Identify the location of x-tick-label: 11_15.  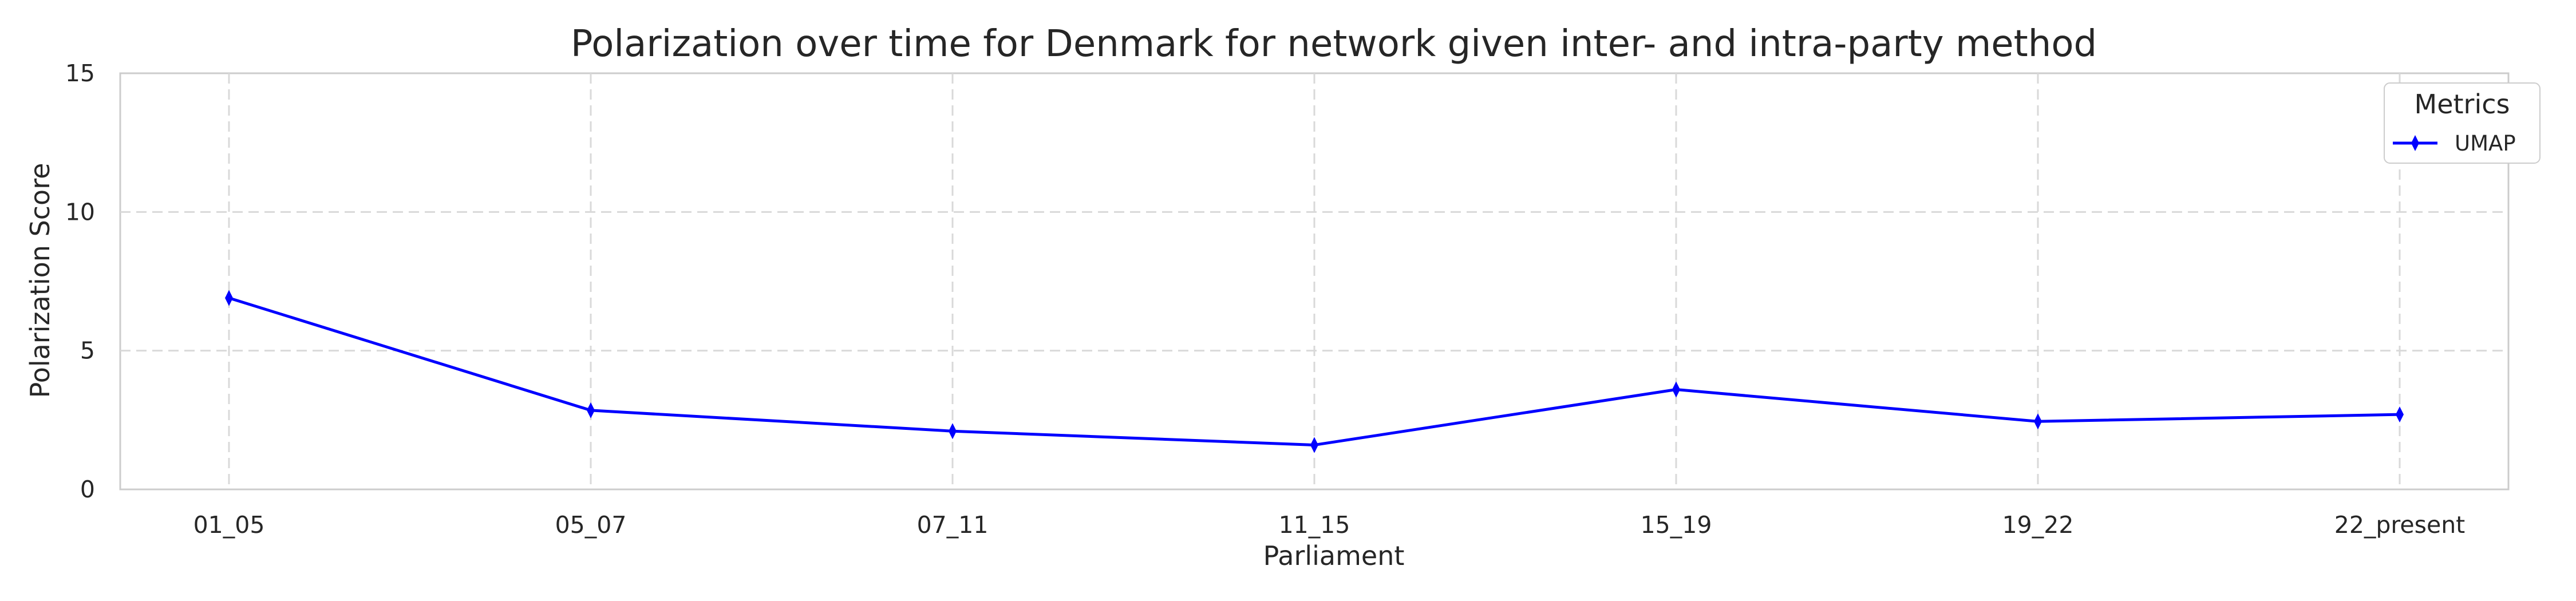
(1314, 525).